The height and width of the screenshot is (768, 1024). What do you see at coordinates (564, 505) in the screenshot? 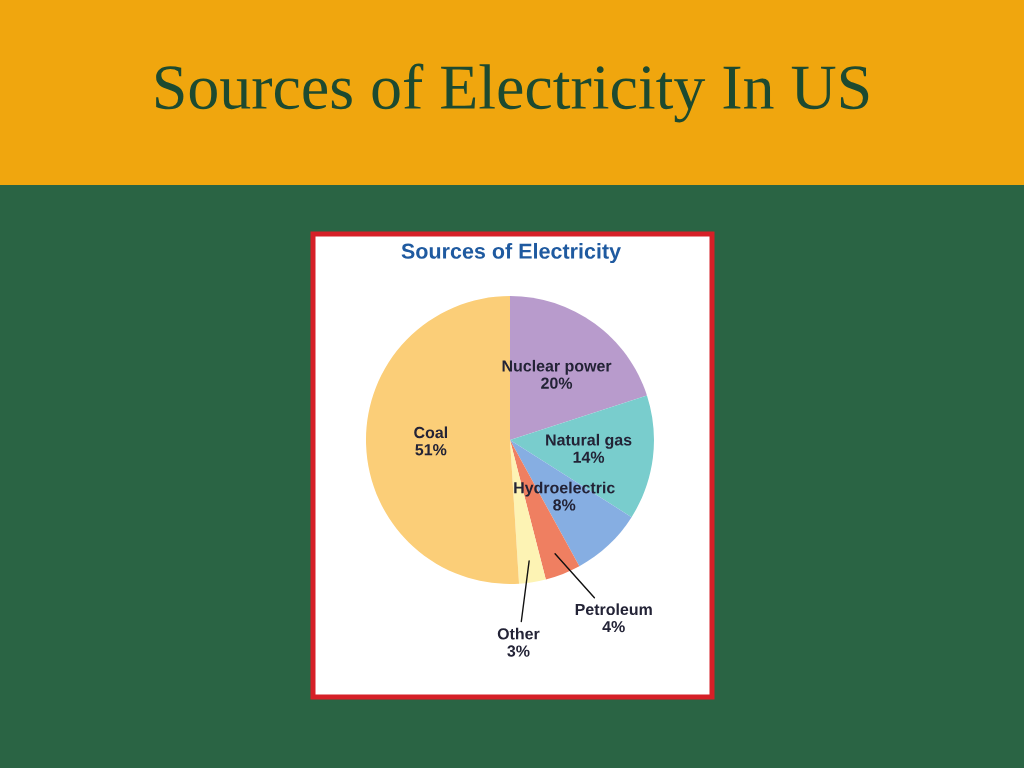
I see `data-label: 8%` at bounding box center [564, 505].